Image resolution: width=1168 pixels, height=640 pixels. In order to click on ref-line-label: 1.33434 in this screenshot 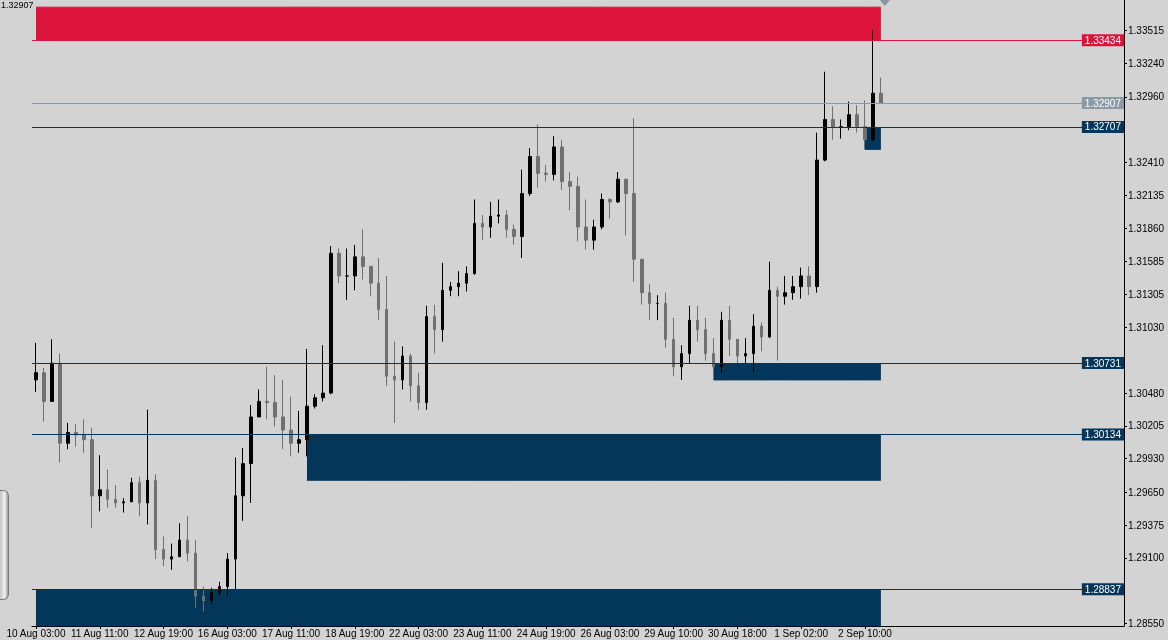, I will do `click(1103, 40)`.